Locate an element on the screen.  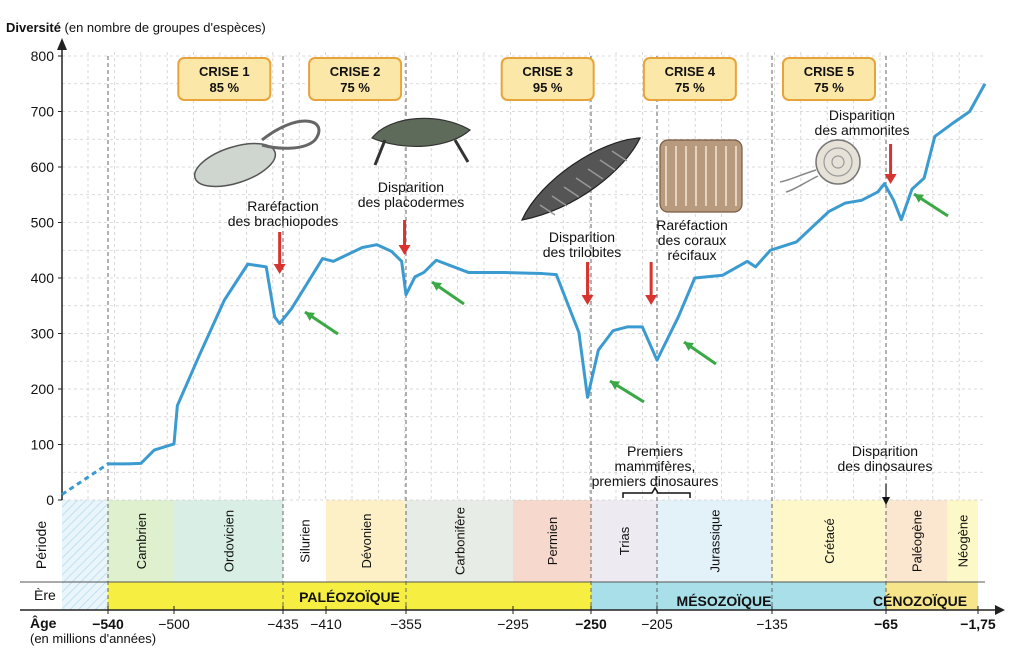
annotation-text: des brachiopodes is located at coordinates (283, 221).